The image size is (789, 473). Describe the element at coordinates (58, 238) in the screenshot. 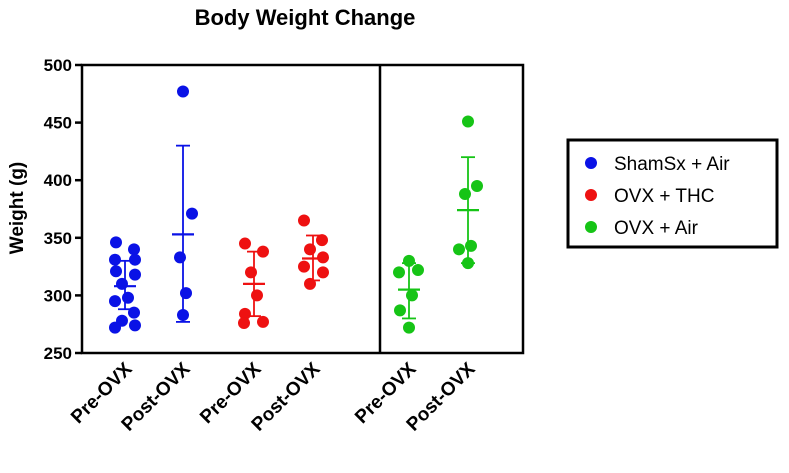

I see `y-tick-label: 350` at that location.